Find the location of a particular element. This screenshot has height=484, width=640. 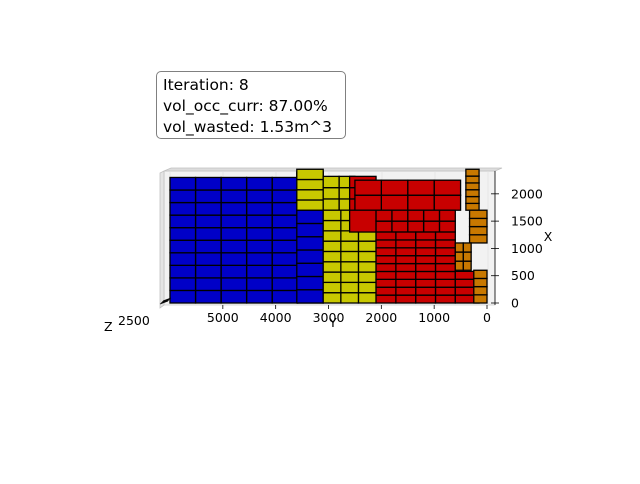

boxes-layer is located at coordinates (328, 236).